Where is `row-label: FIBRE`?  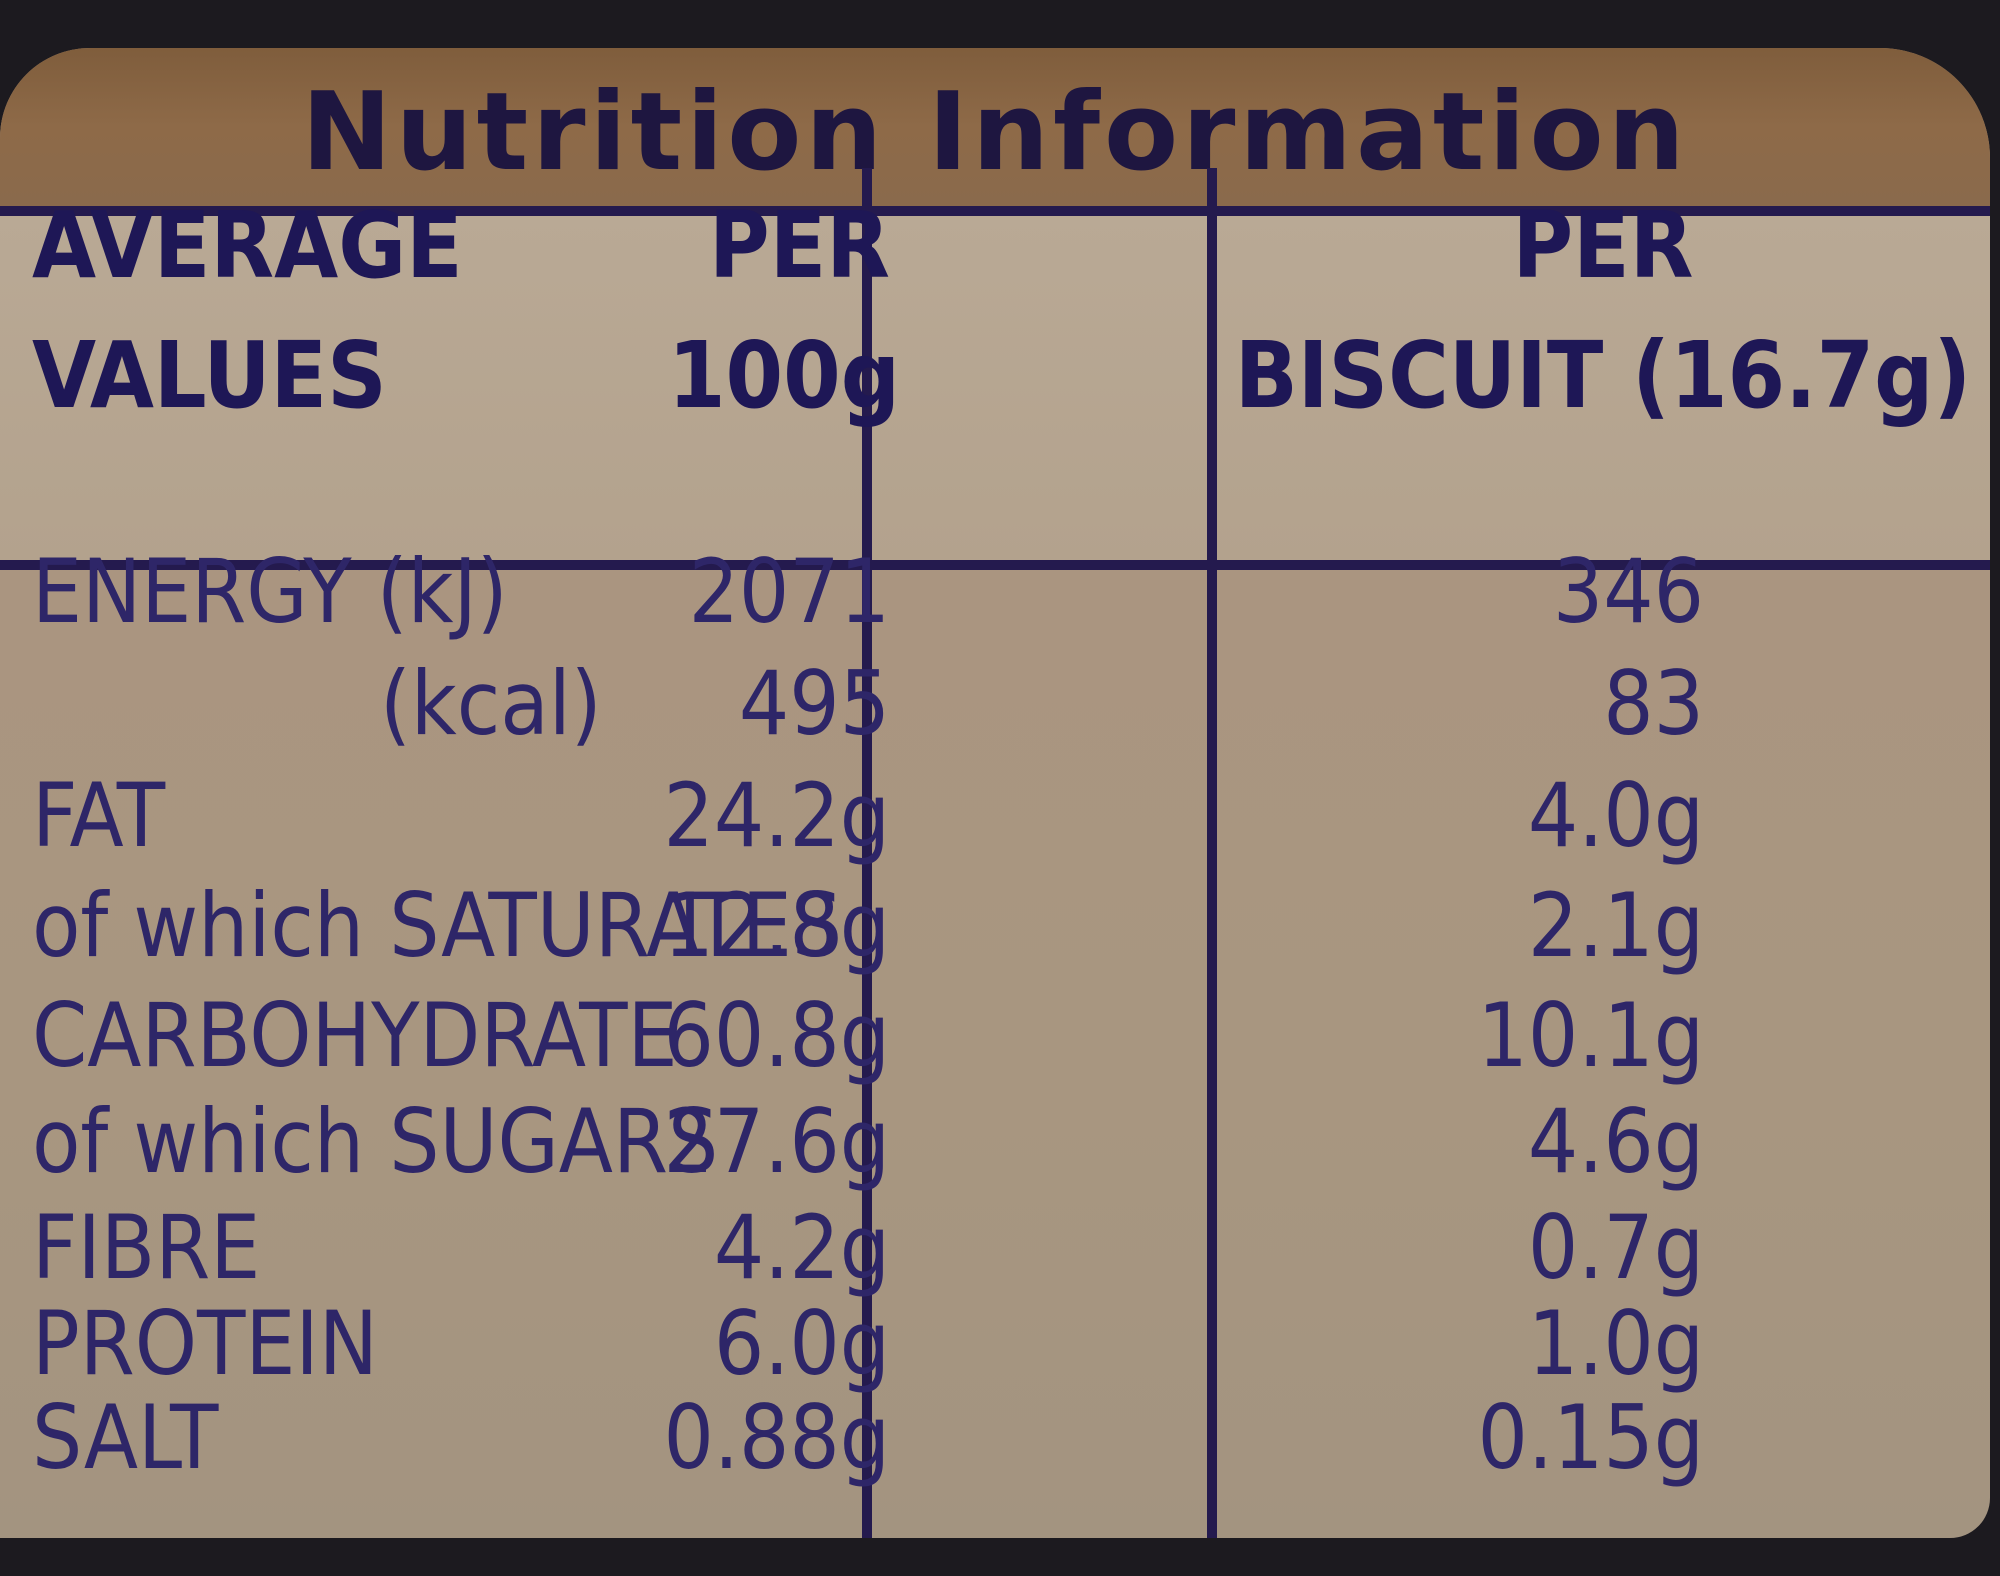
row-label: FIBRE is located at coordinates (146, 1247).